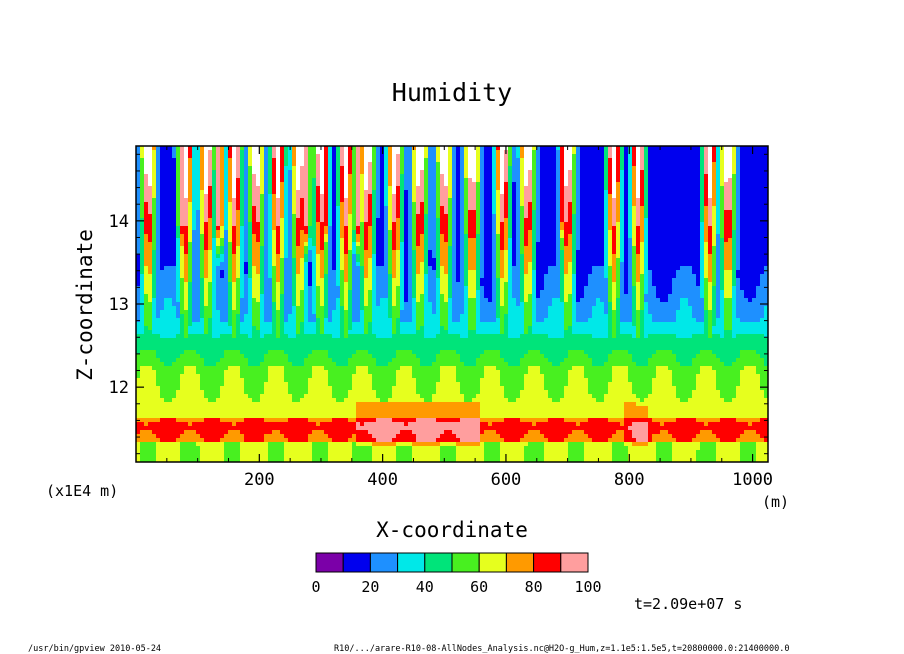 The width and height of the screenshot is (904, 654). Describe the element at coordinates (452, 92) in the screenshot. I see `chart-title: Humidity` at that location.